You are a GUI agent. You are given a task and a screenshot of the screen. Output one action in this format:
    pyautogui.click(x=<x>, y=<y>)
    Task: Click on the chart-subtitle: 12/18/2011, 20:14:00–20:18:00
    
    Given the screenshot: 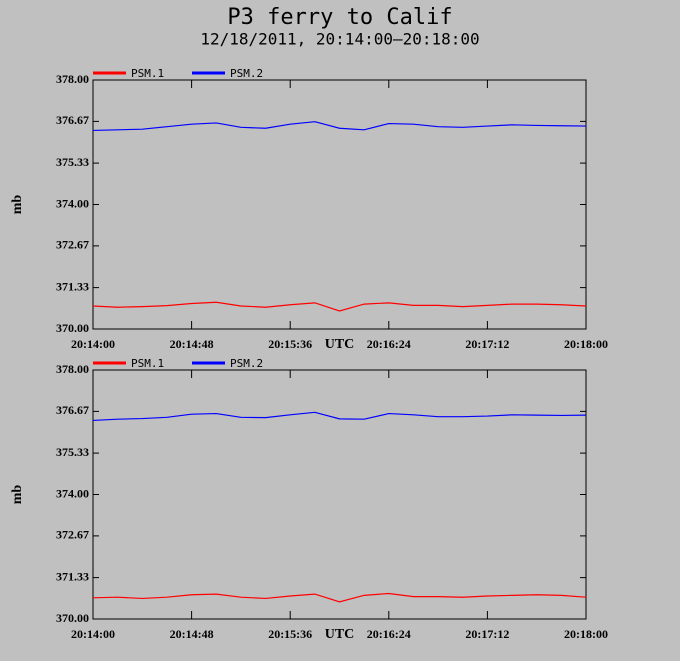 What is the action you would take?
    pyautogui.click(x=339, y=39)
    